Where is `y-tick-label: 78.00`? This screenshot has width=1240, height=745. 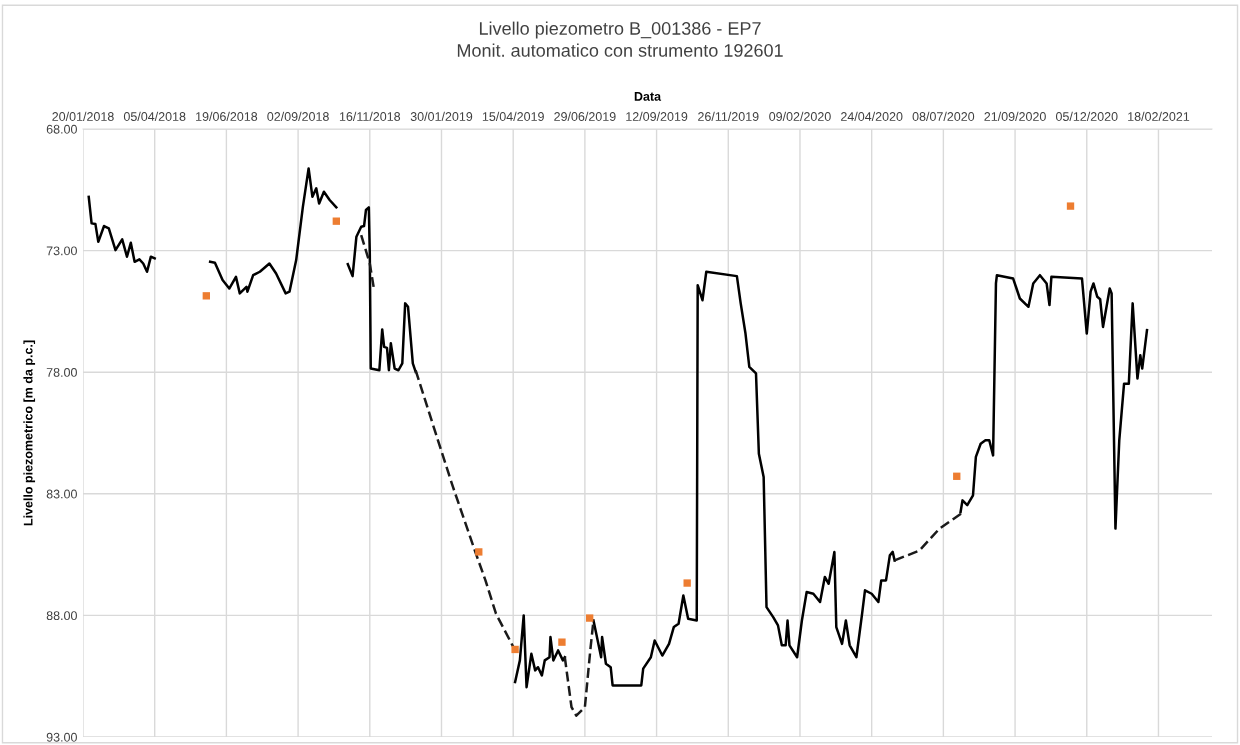 y-tick-label: 78.00 is located at coordinates (61, 372).